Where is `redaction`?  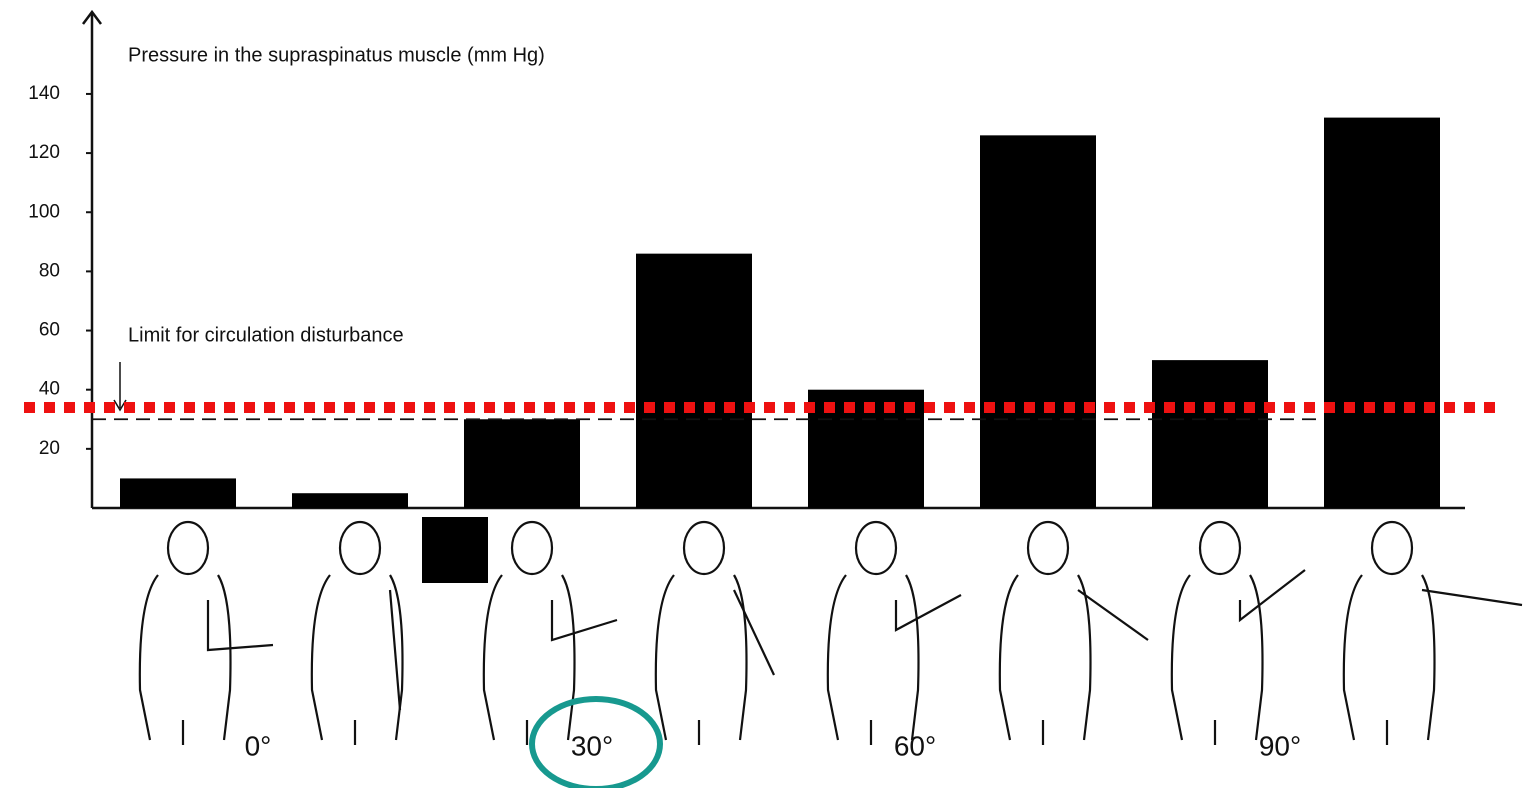
redaction is located at coordinates (455, 550).